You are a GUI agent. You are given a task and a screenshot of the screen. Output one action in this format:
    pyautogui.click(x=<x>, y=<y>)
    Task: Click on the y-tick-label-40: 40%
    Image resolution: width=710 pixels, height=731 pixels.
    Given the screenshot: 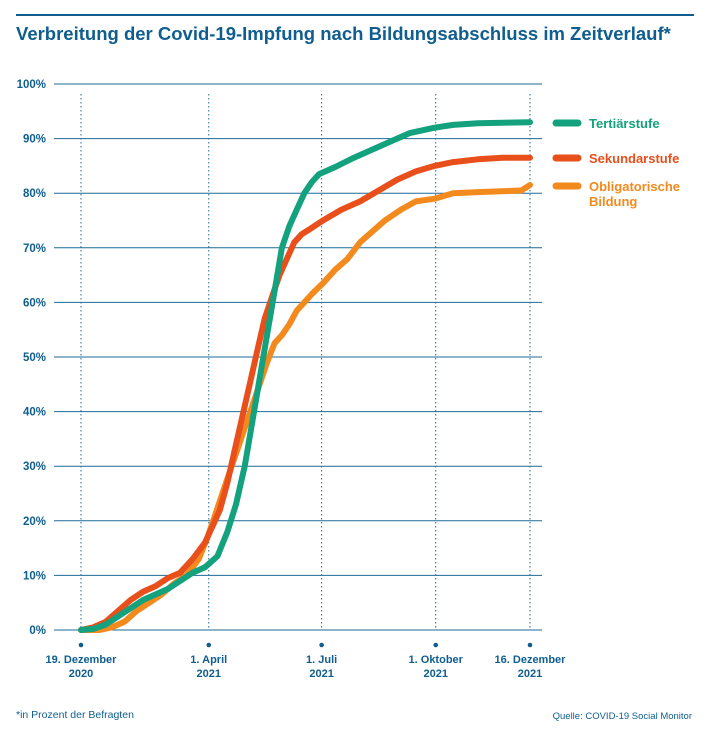 What is the action you would take?
    pyautogui.click(x=34, y=413)
    